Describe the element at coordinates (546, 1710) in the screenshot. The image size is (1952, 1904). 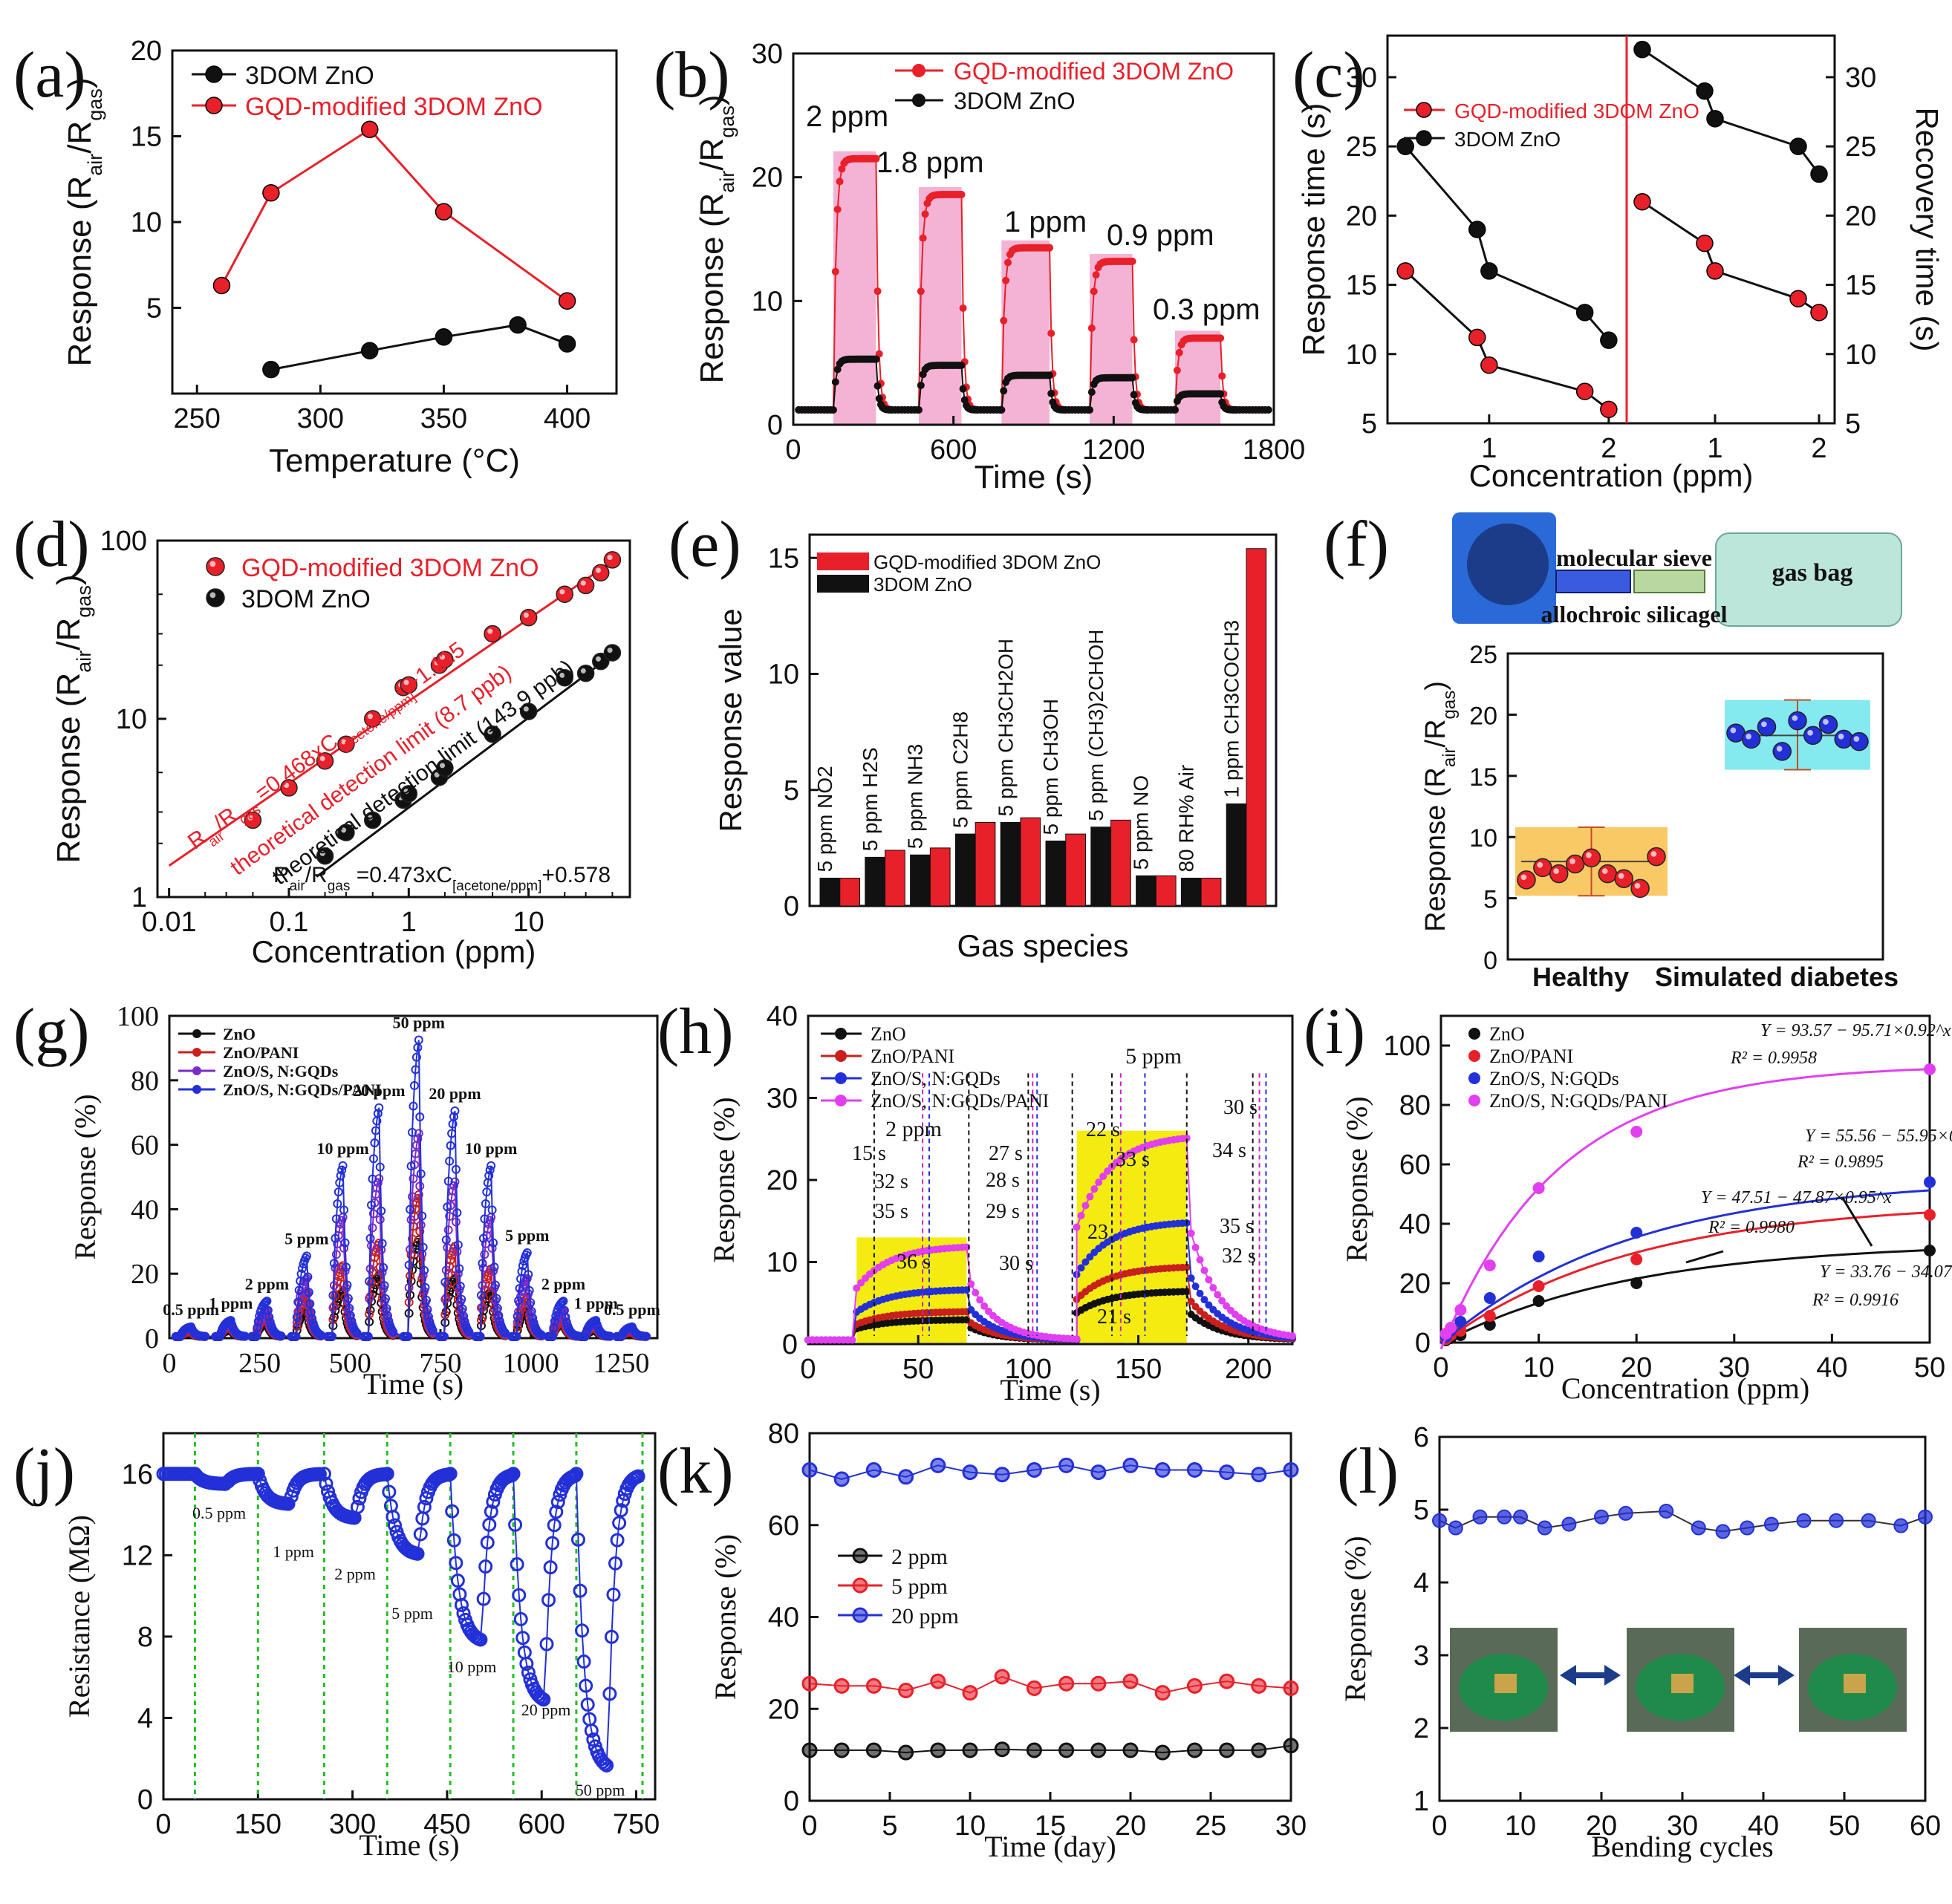
I see `pulse-label: 20 ppm` at that location.